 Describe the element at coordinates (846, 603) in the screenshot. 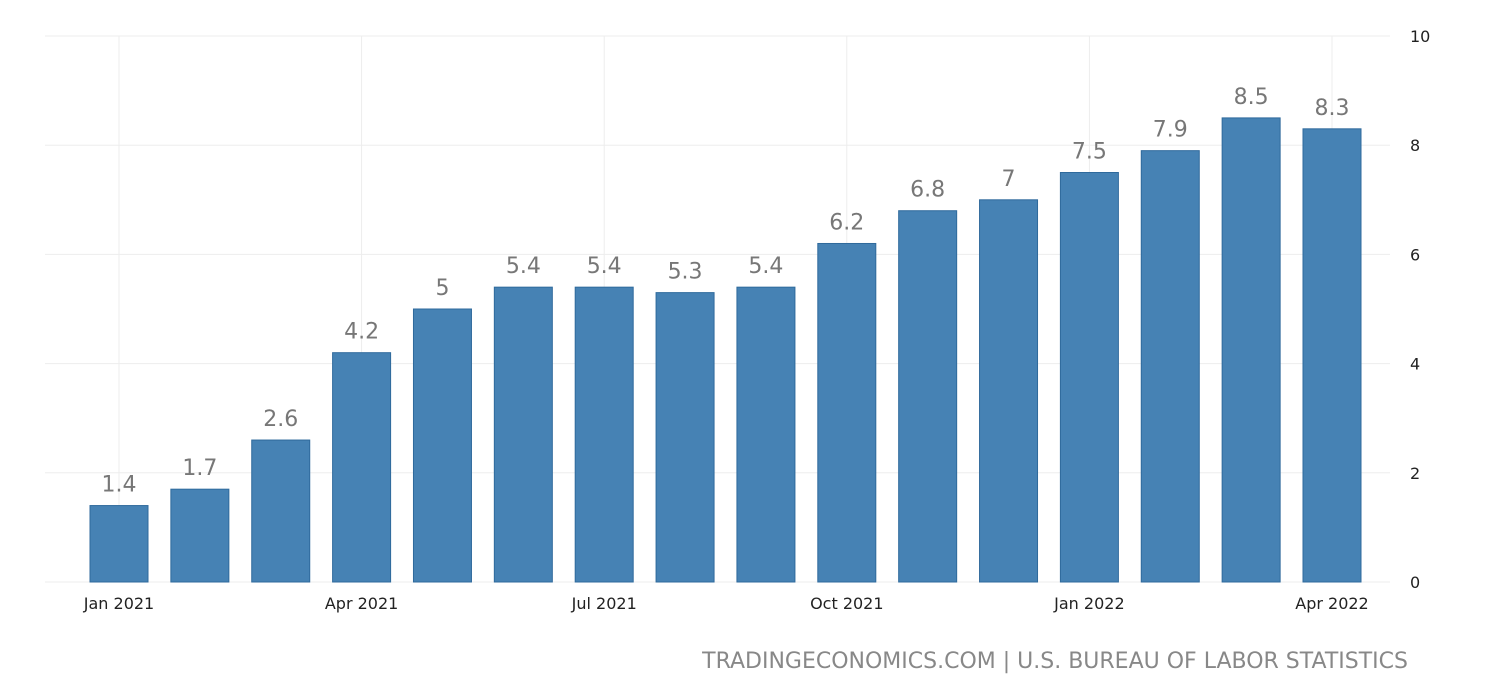

I see `x-tick-label: Oct 2021` at that location.